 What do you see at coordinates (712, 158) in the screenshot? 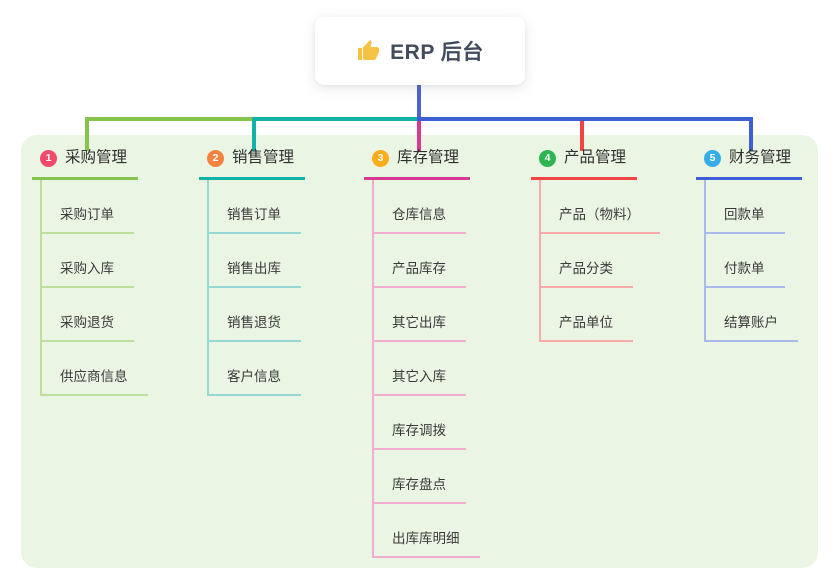
I see `branch-number-badge: 5` at bounding box center [712, 158].